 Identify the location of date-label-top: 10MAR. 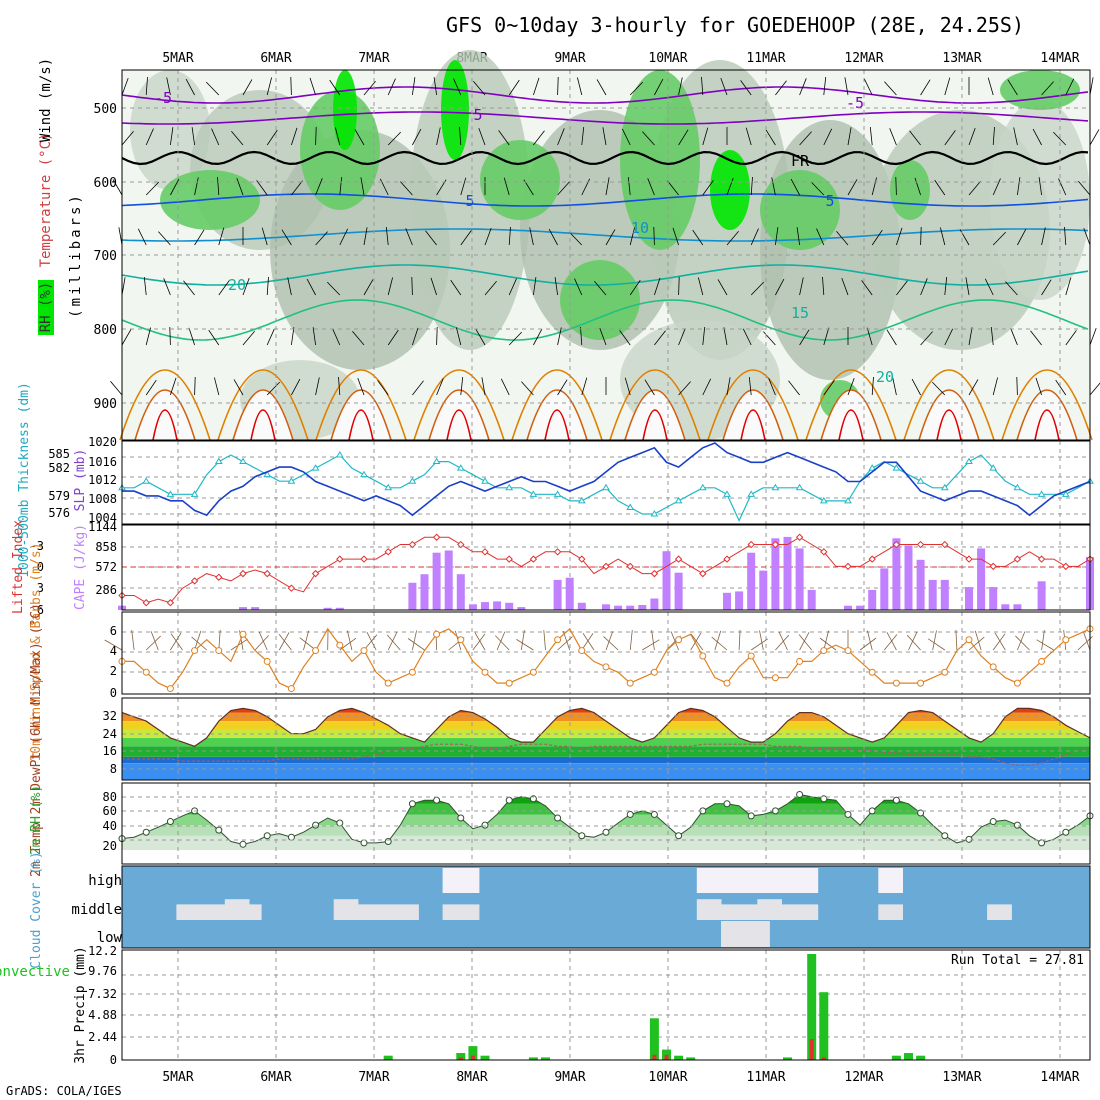
(667, 58).